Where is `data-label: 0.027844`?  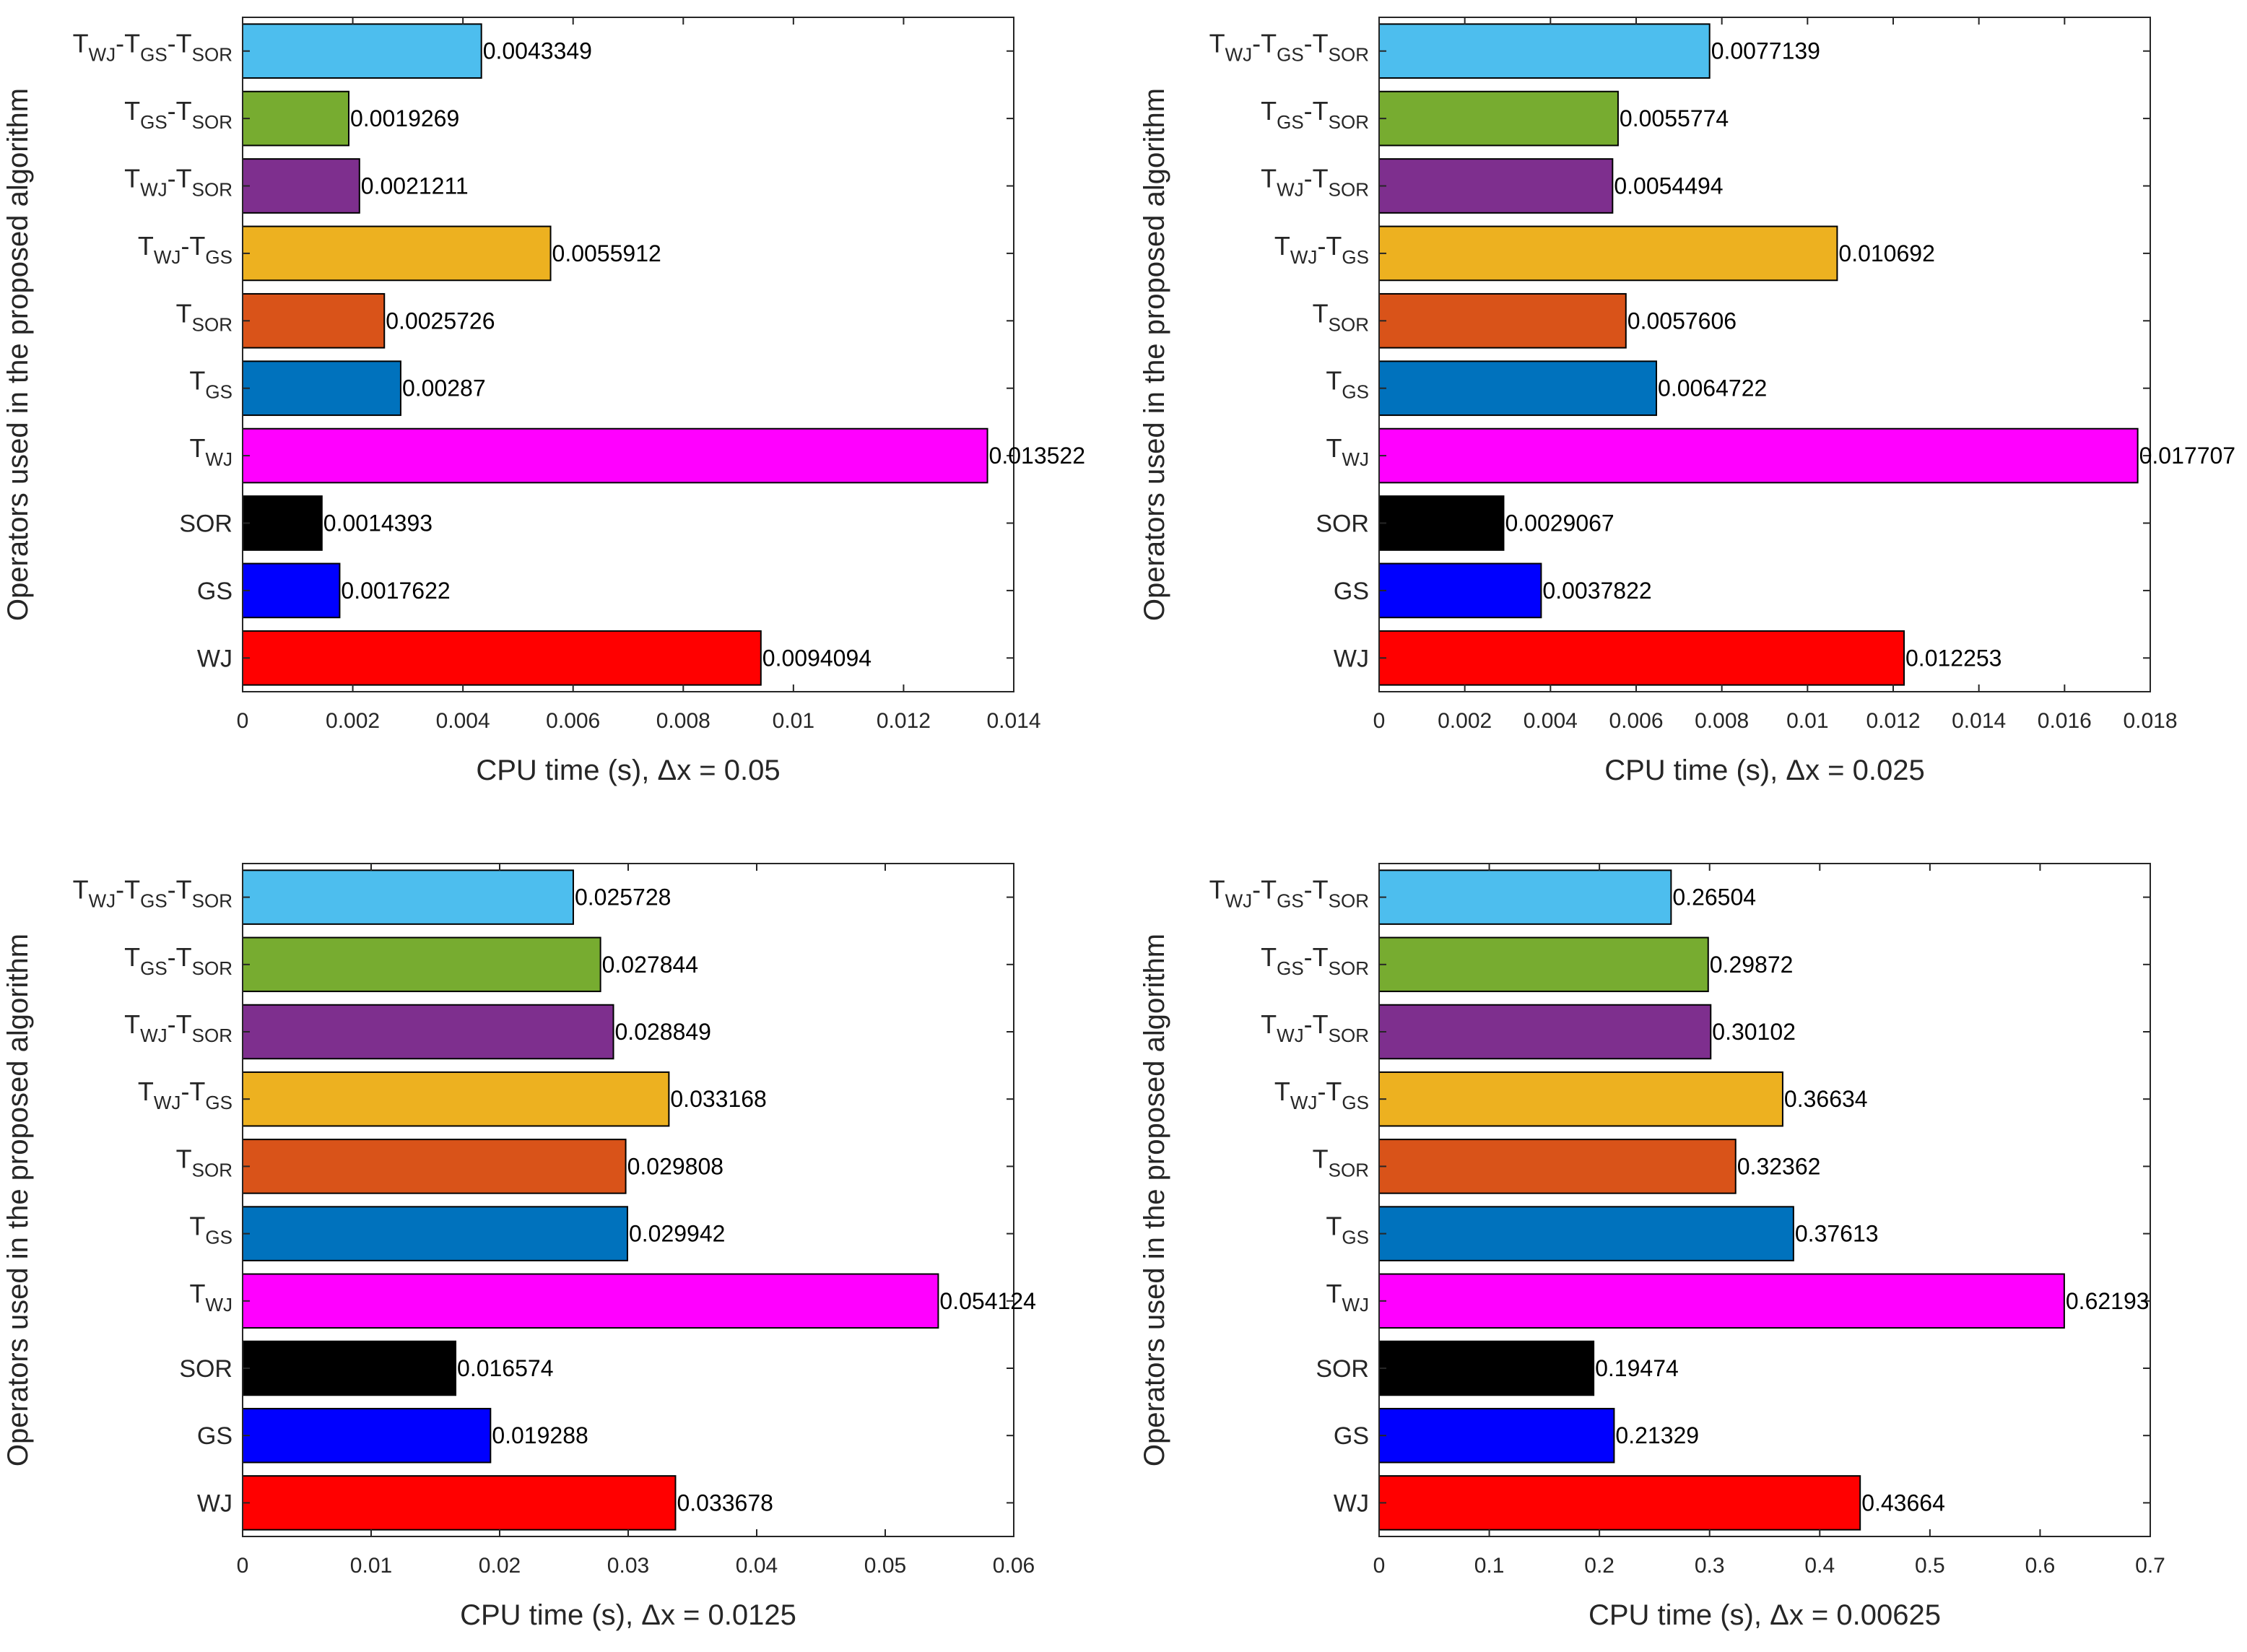
data-label: 0.027844 is located at coordinates (650, 965).